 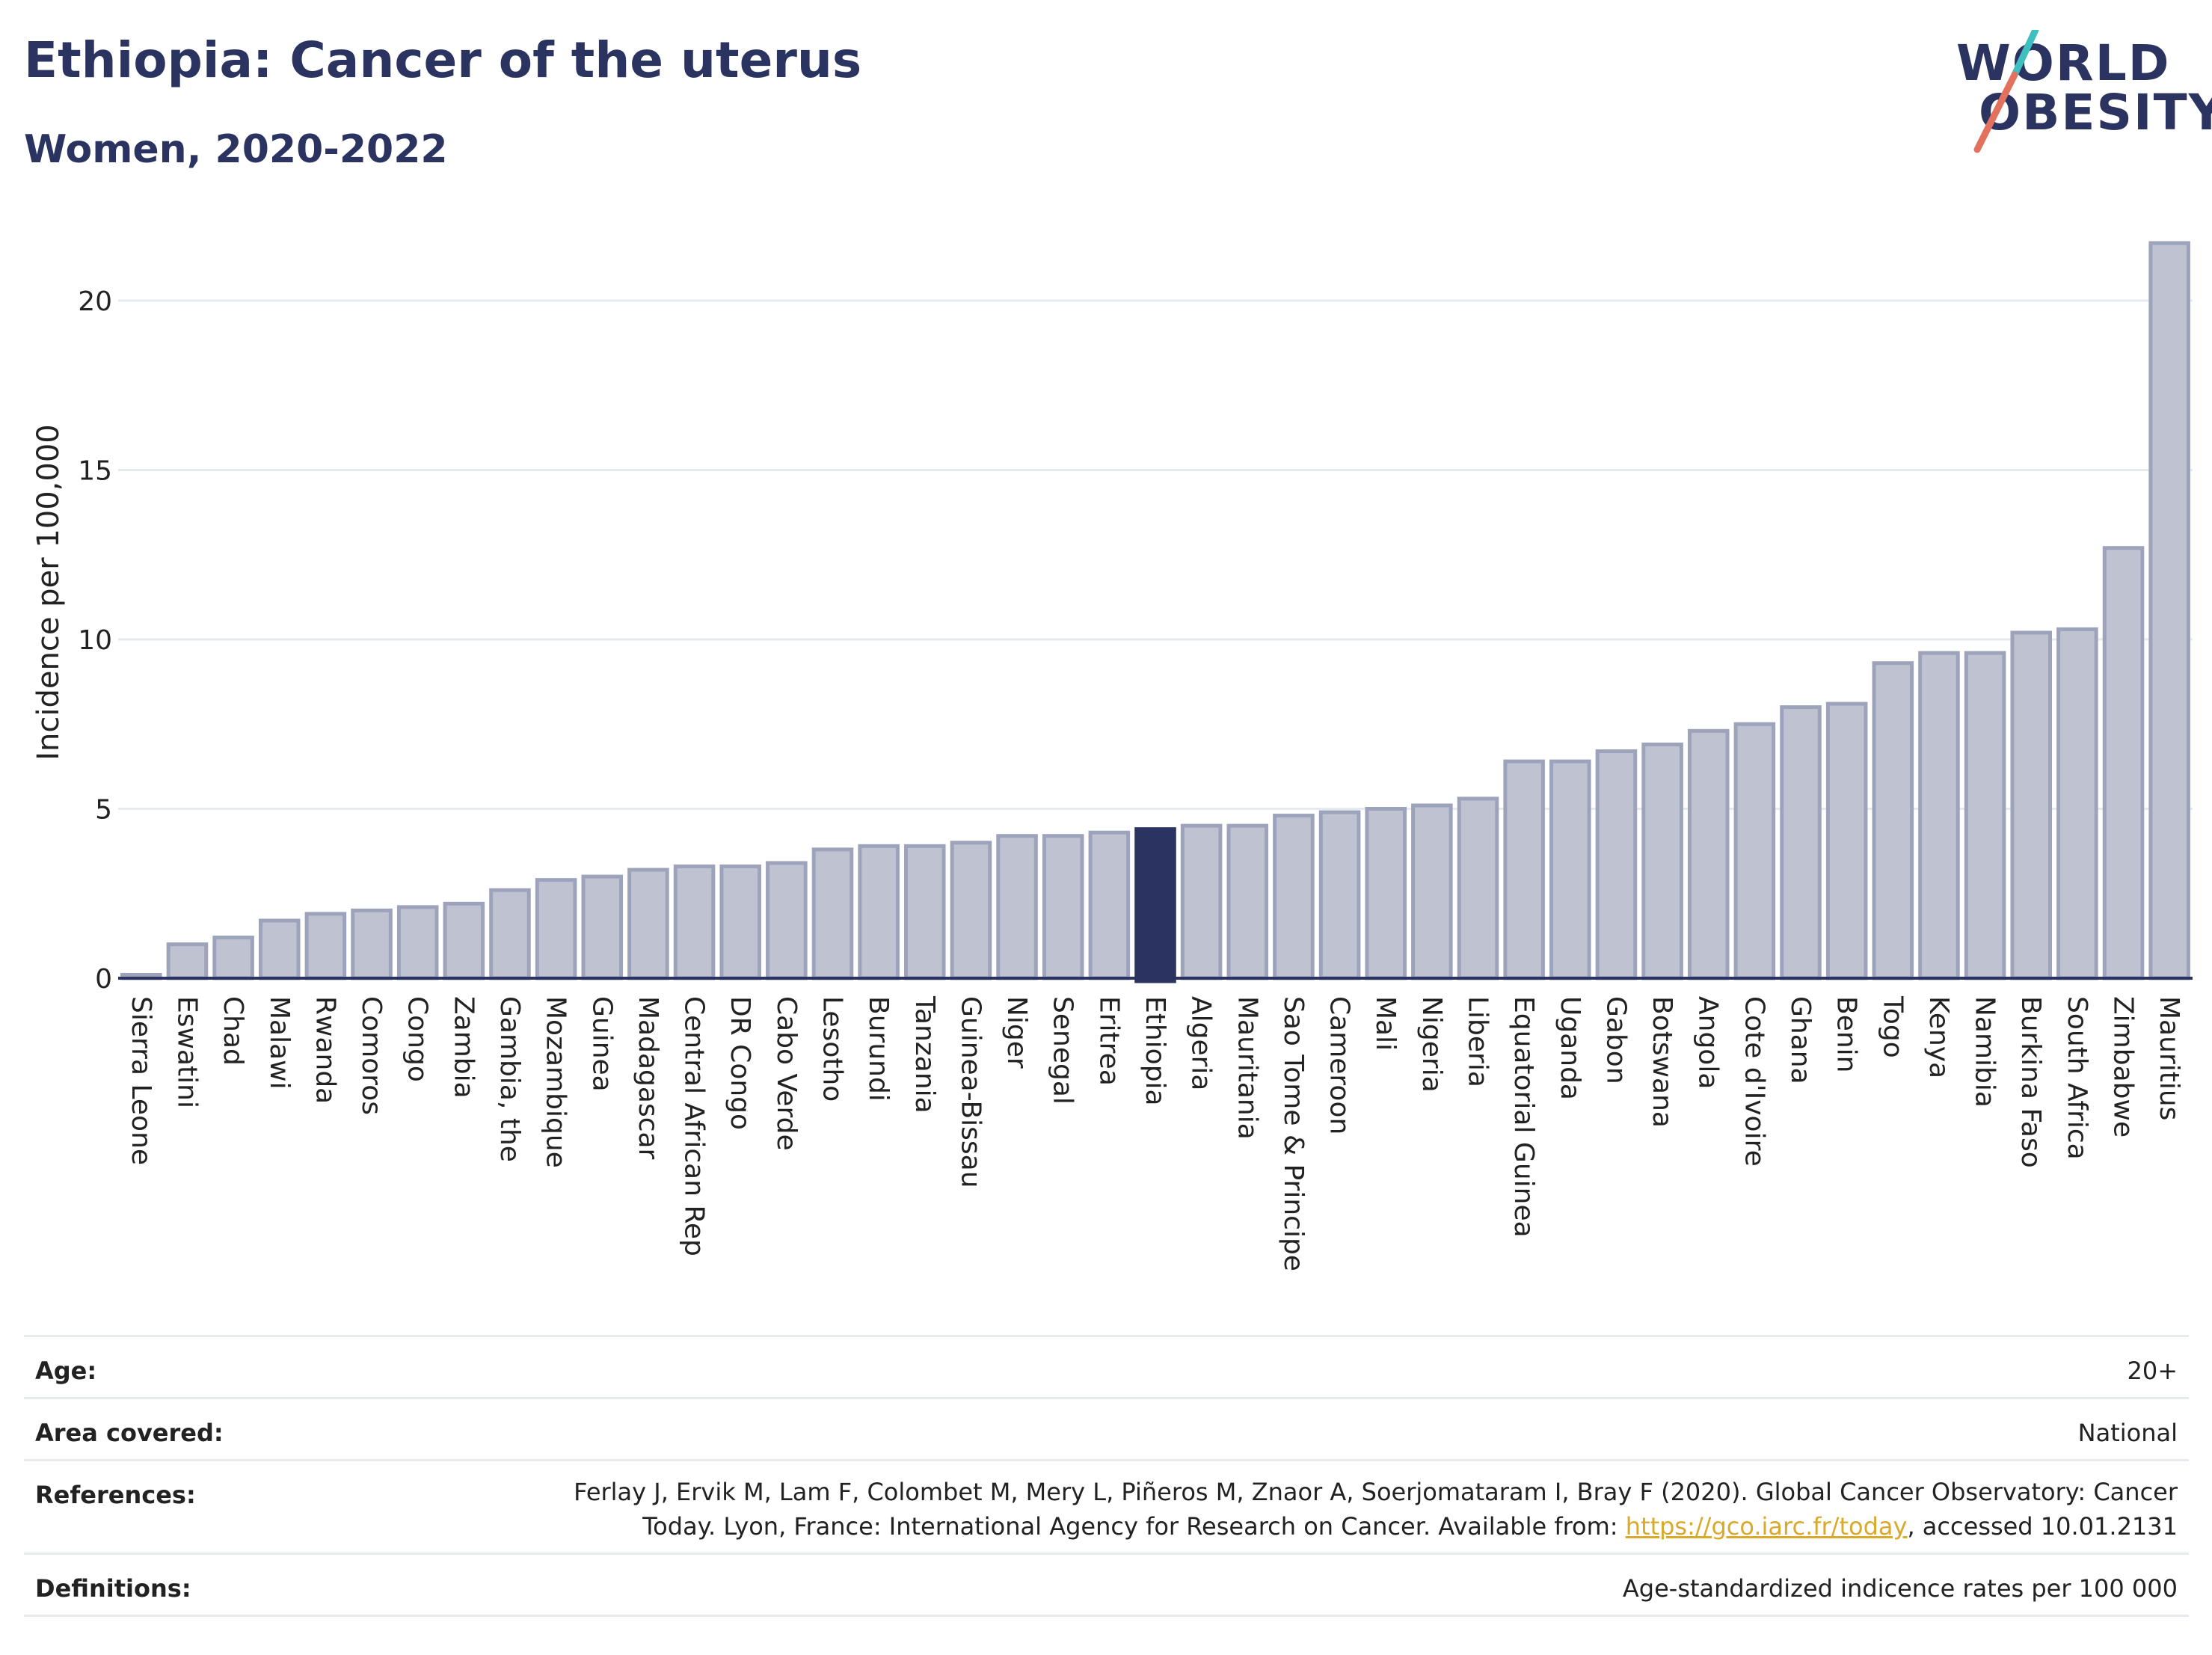 I want to click on x-tick-label: Mauritius, so click(x=2169, y=1058).